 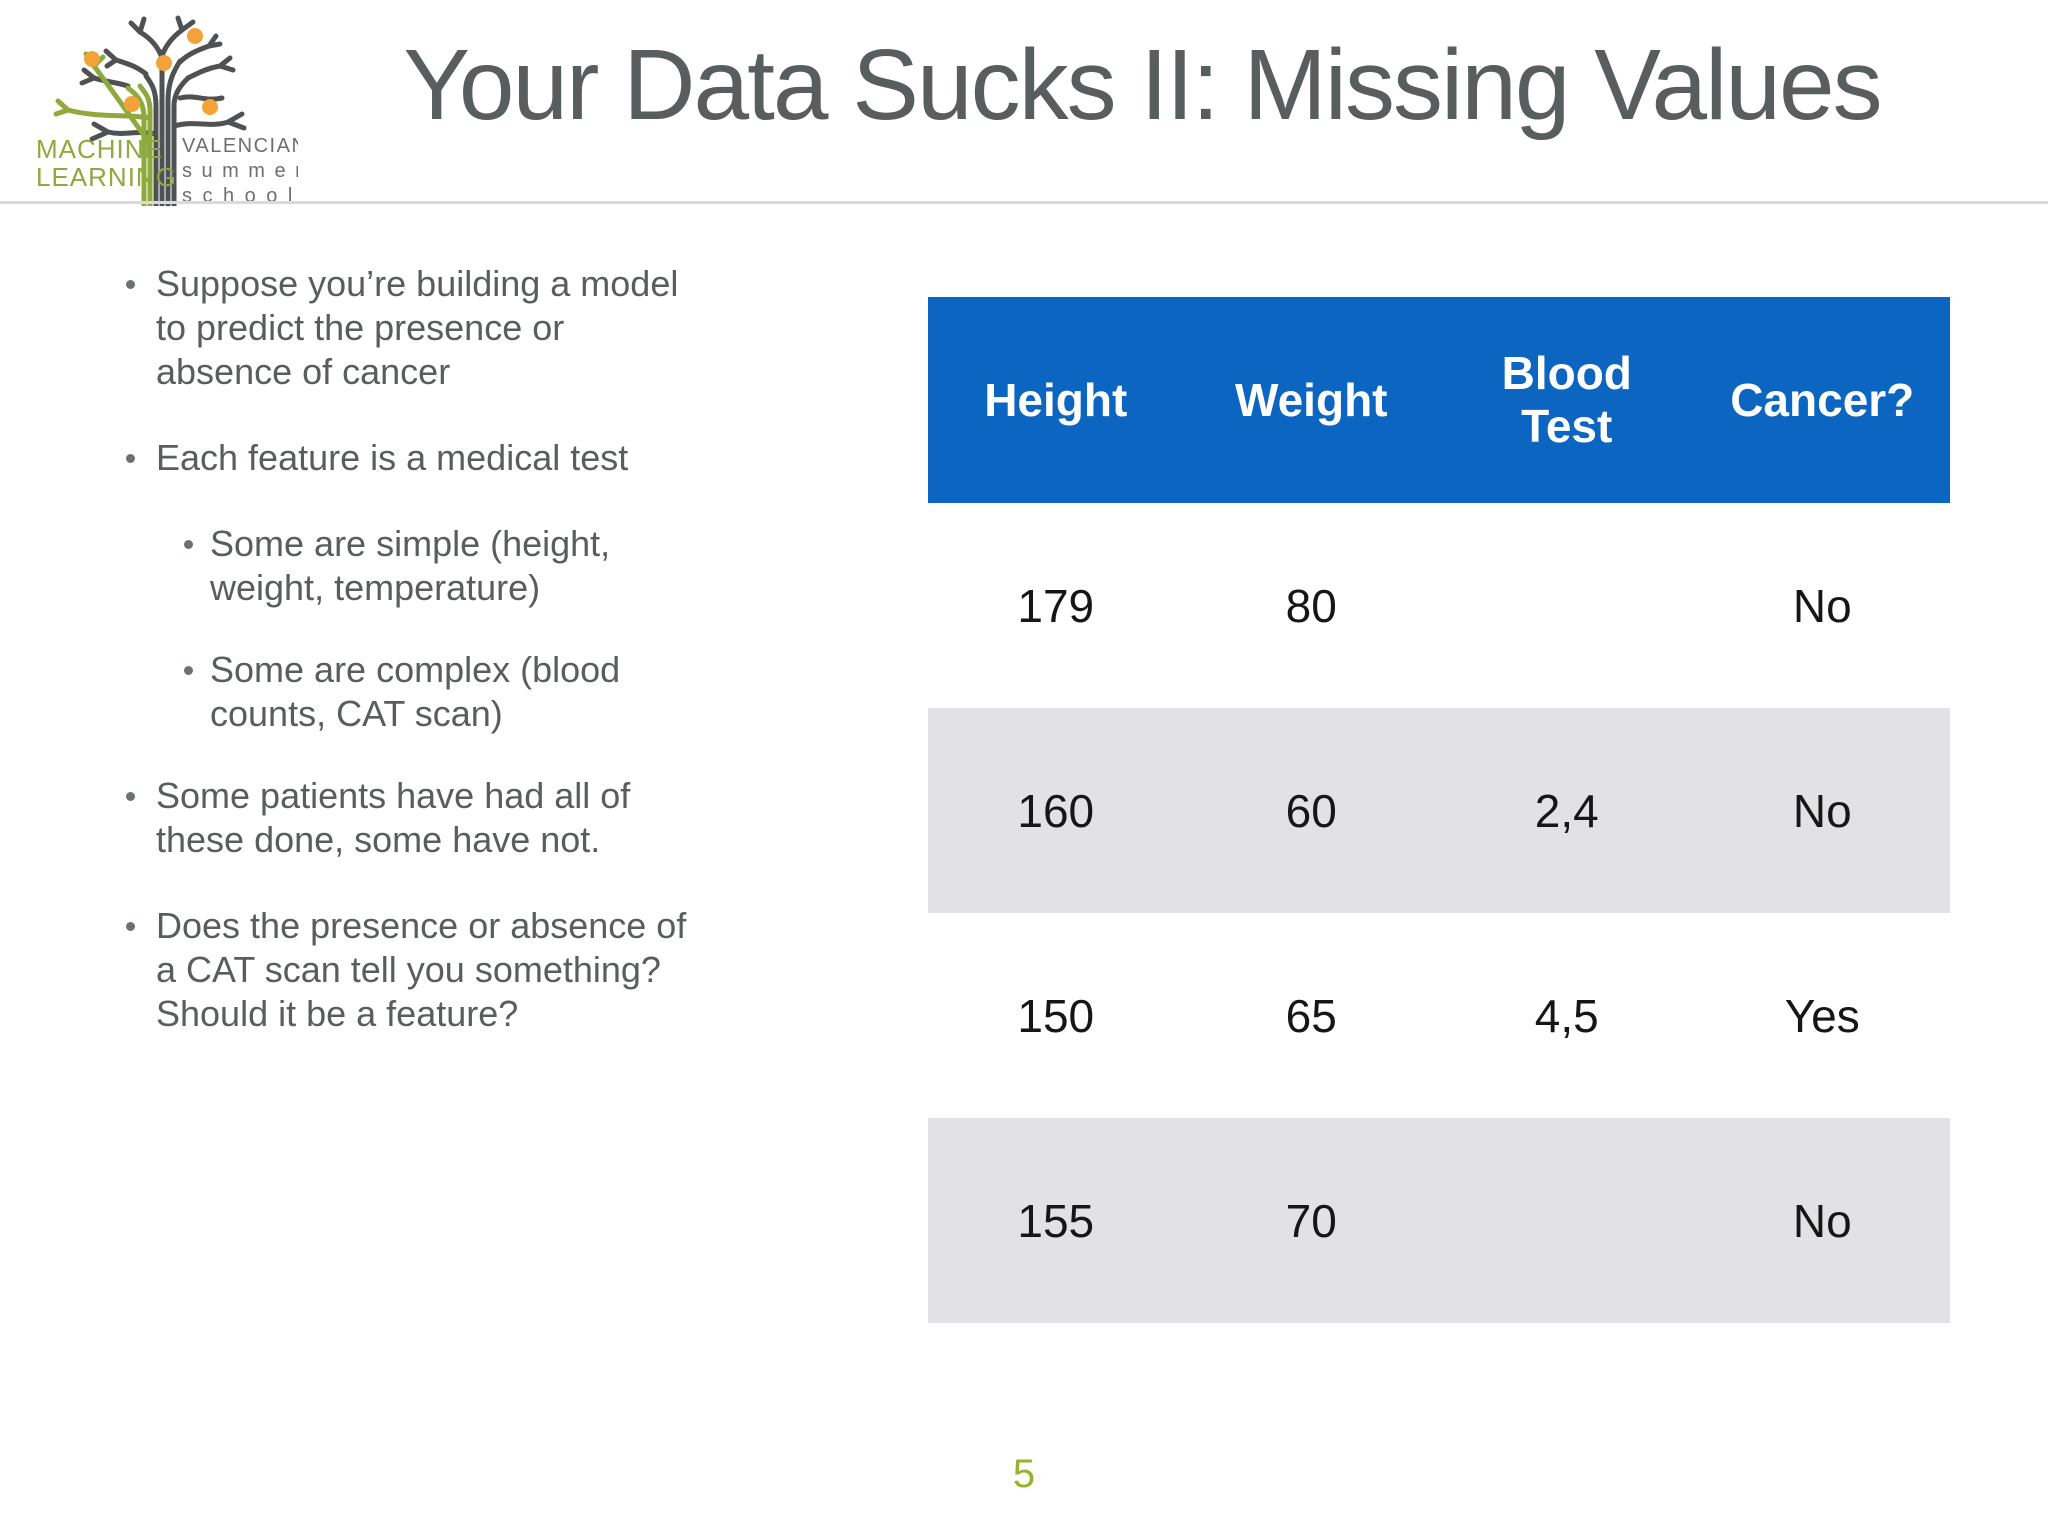 I want to click on col-header-label: Weight, so click(x=1311, y=399).